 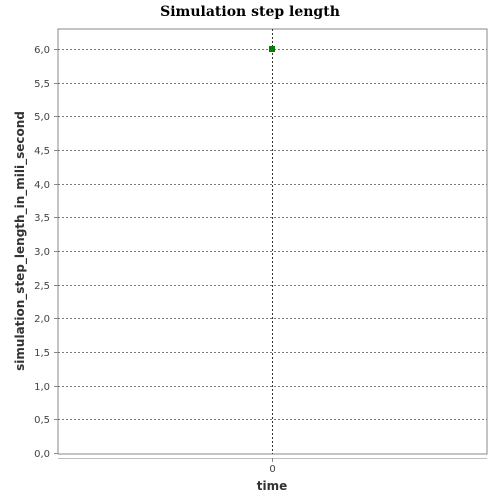 I want to click on x-axis-label: time, so click(x=272, y=486).